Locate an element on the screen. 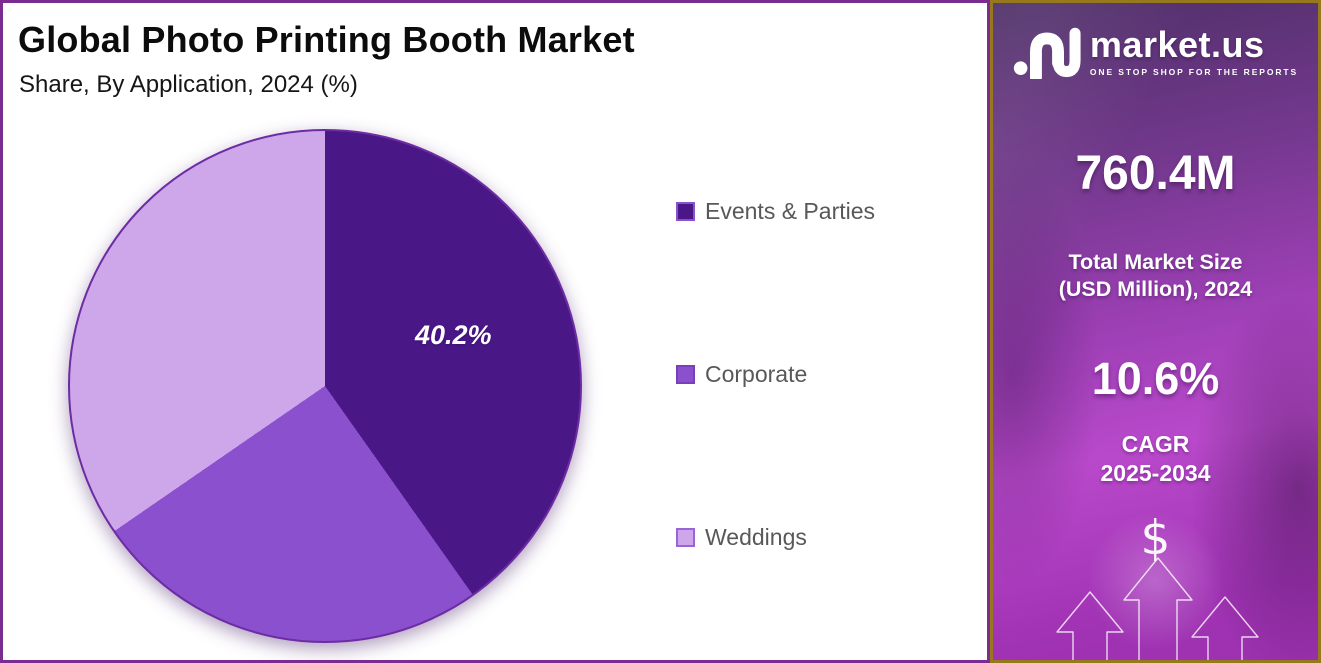 The height and width of the screenshot is (663, 1321). cagr-label-line1: CAGR is located at coordinates (1155, 444).